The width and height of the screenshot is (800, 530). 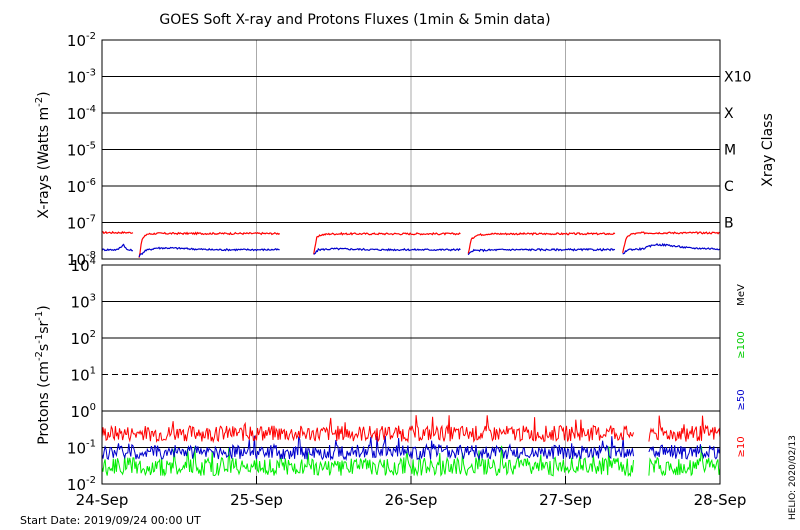 I want to click on proton-energy-label: ≥10, so click(x=741, y=446).